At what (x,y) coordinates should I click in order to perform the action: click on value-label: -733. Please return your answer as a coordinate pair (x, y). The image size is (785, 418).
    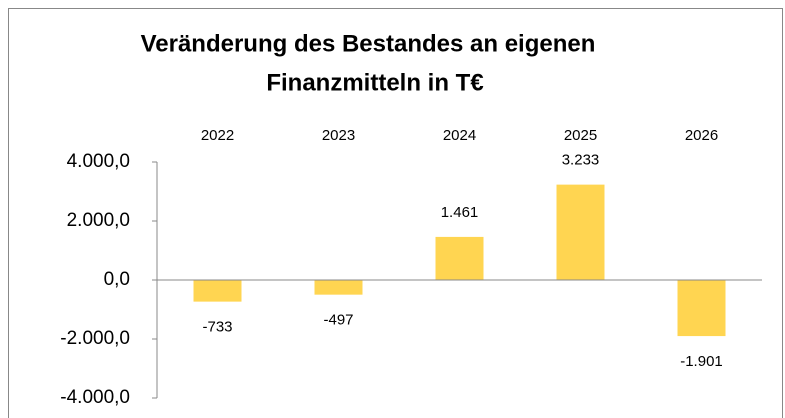
    Looking at the image, I should click on (217, 327).